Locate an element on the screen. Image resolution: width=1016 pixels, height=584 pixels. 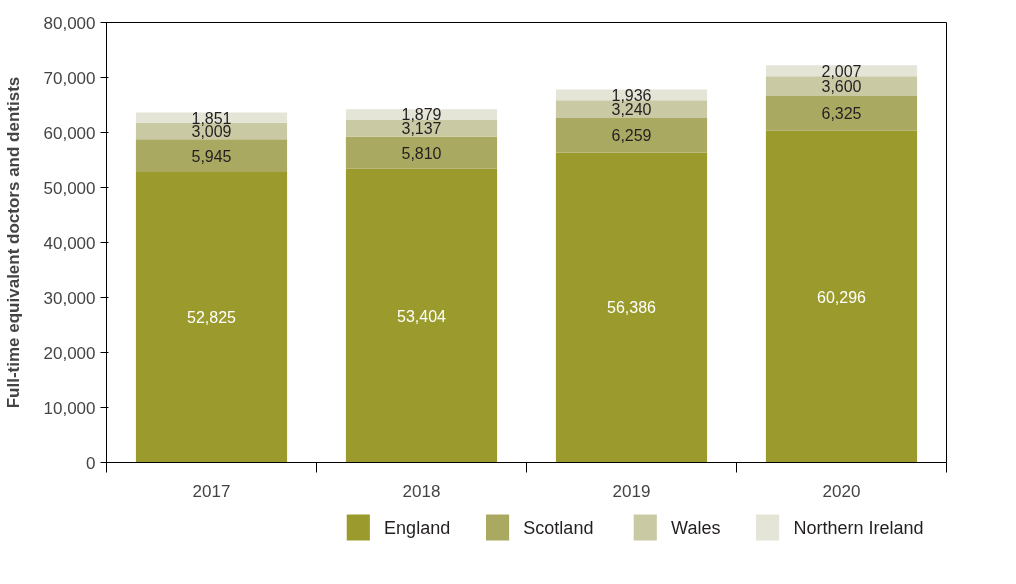
legend-label: England is located at coordinates (417, 527).